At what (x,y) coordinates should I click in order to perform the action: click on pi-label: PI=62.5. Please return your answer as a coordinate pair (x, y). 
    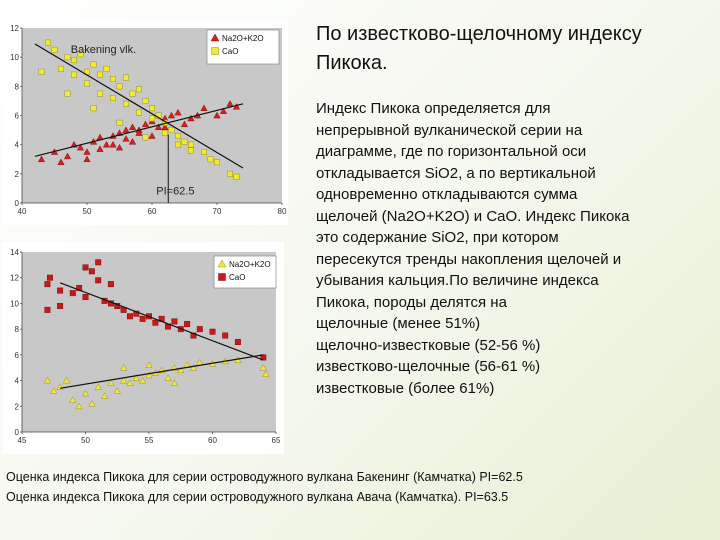
    Looking at the image, I should click on (175, 191).